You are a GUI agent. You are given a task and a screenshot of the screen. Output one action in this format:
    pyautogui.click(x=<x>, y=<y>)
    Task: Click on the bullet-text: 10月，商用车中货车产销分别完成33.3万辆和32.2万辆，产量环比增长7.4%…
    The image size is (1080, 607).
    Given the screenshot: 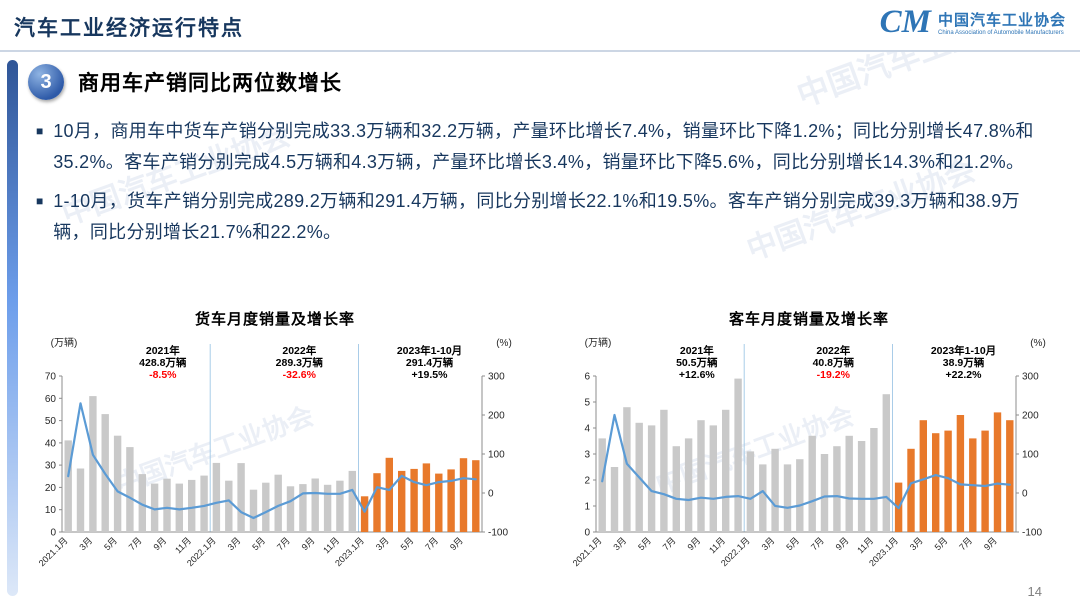 What is the action you would take?
    pyautogui.click(x=543, y=146)
    